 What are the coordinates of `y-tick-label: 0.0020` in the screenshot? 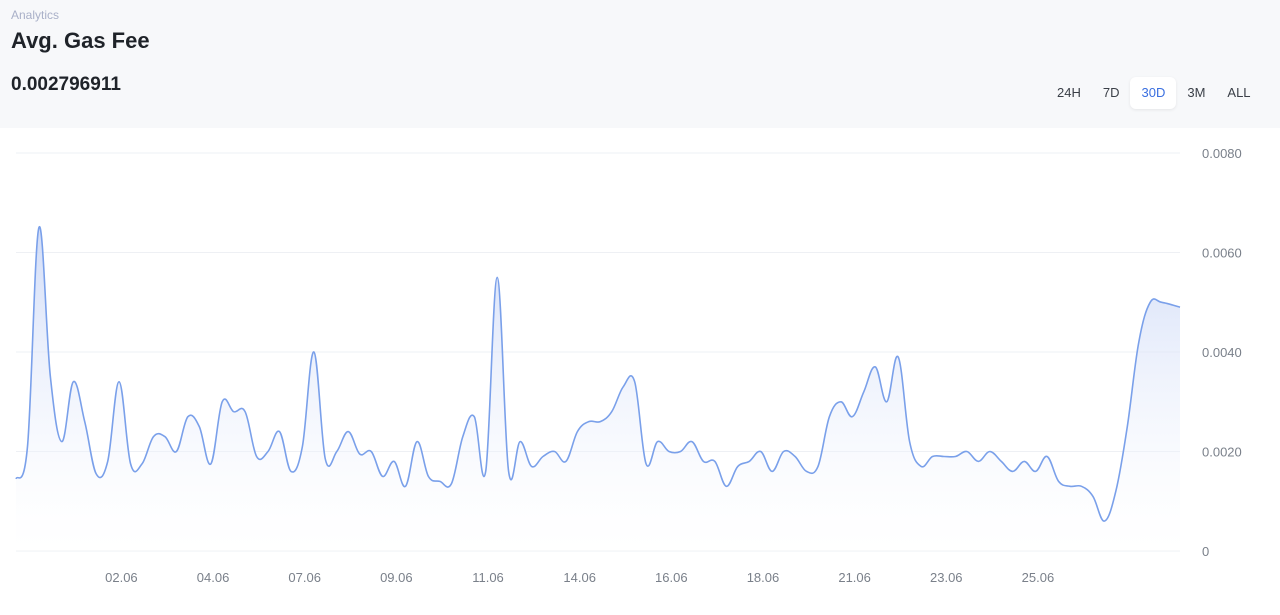 It's located at (1222, 452).